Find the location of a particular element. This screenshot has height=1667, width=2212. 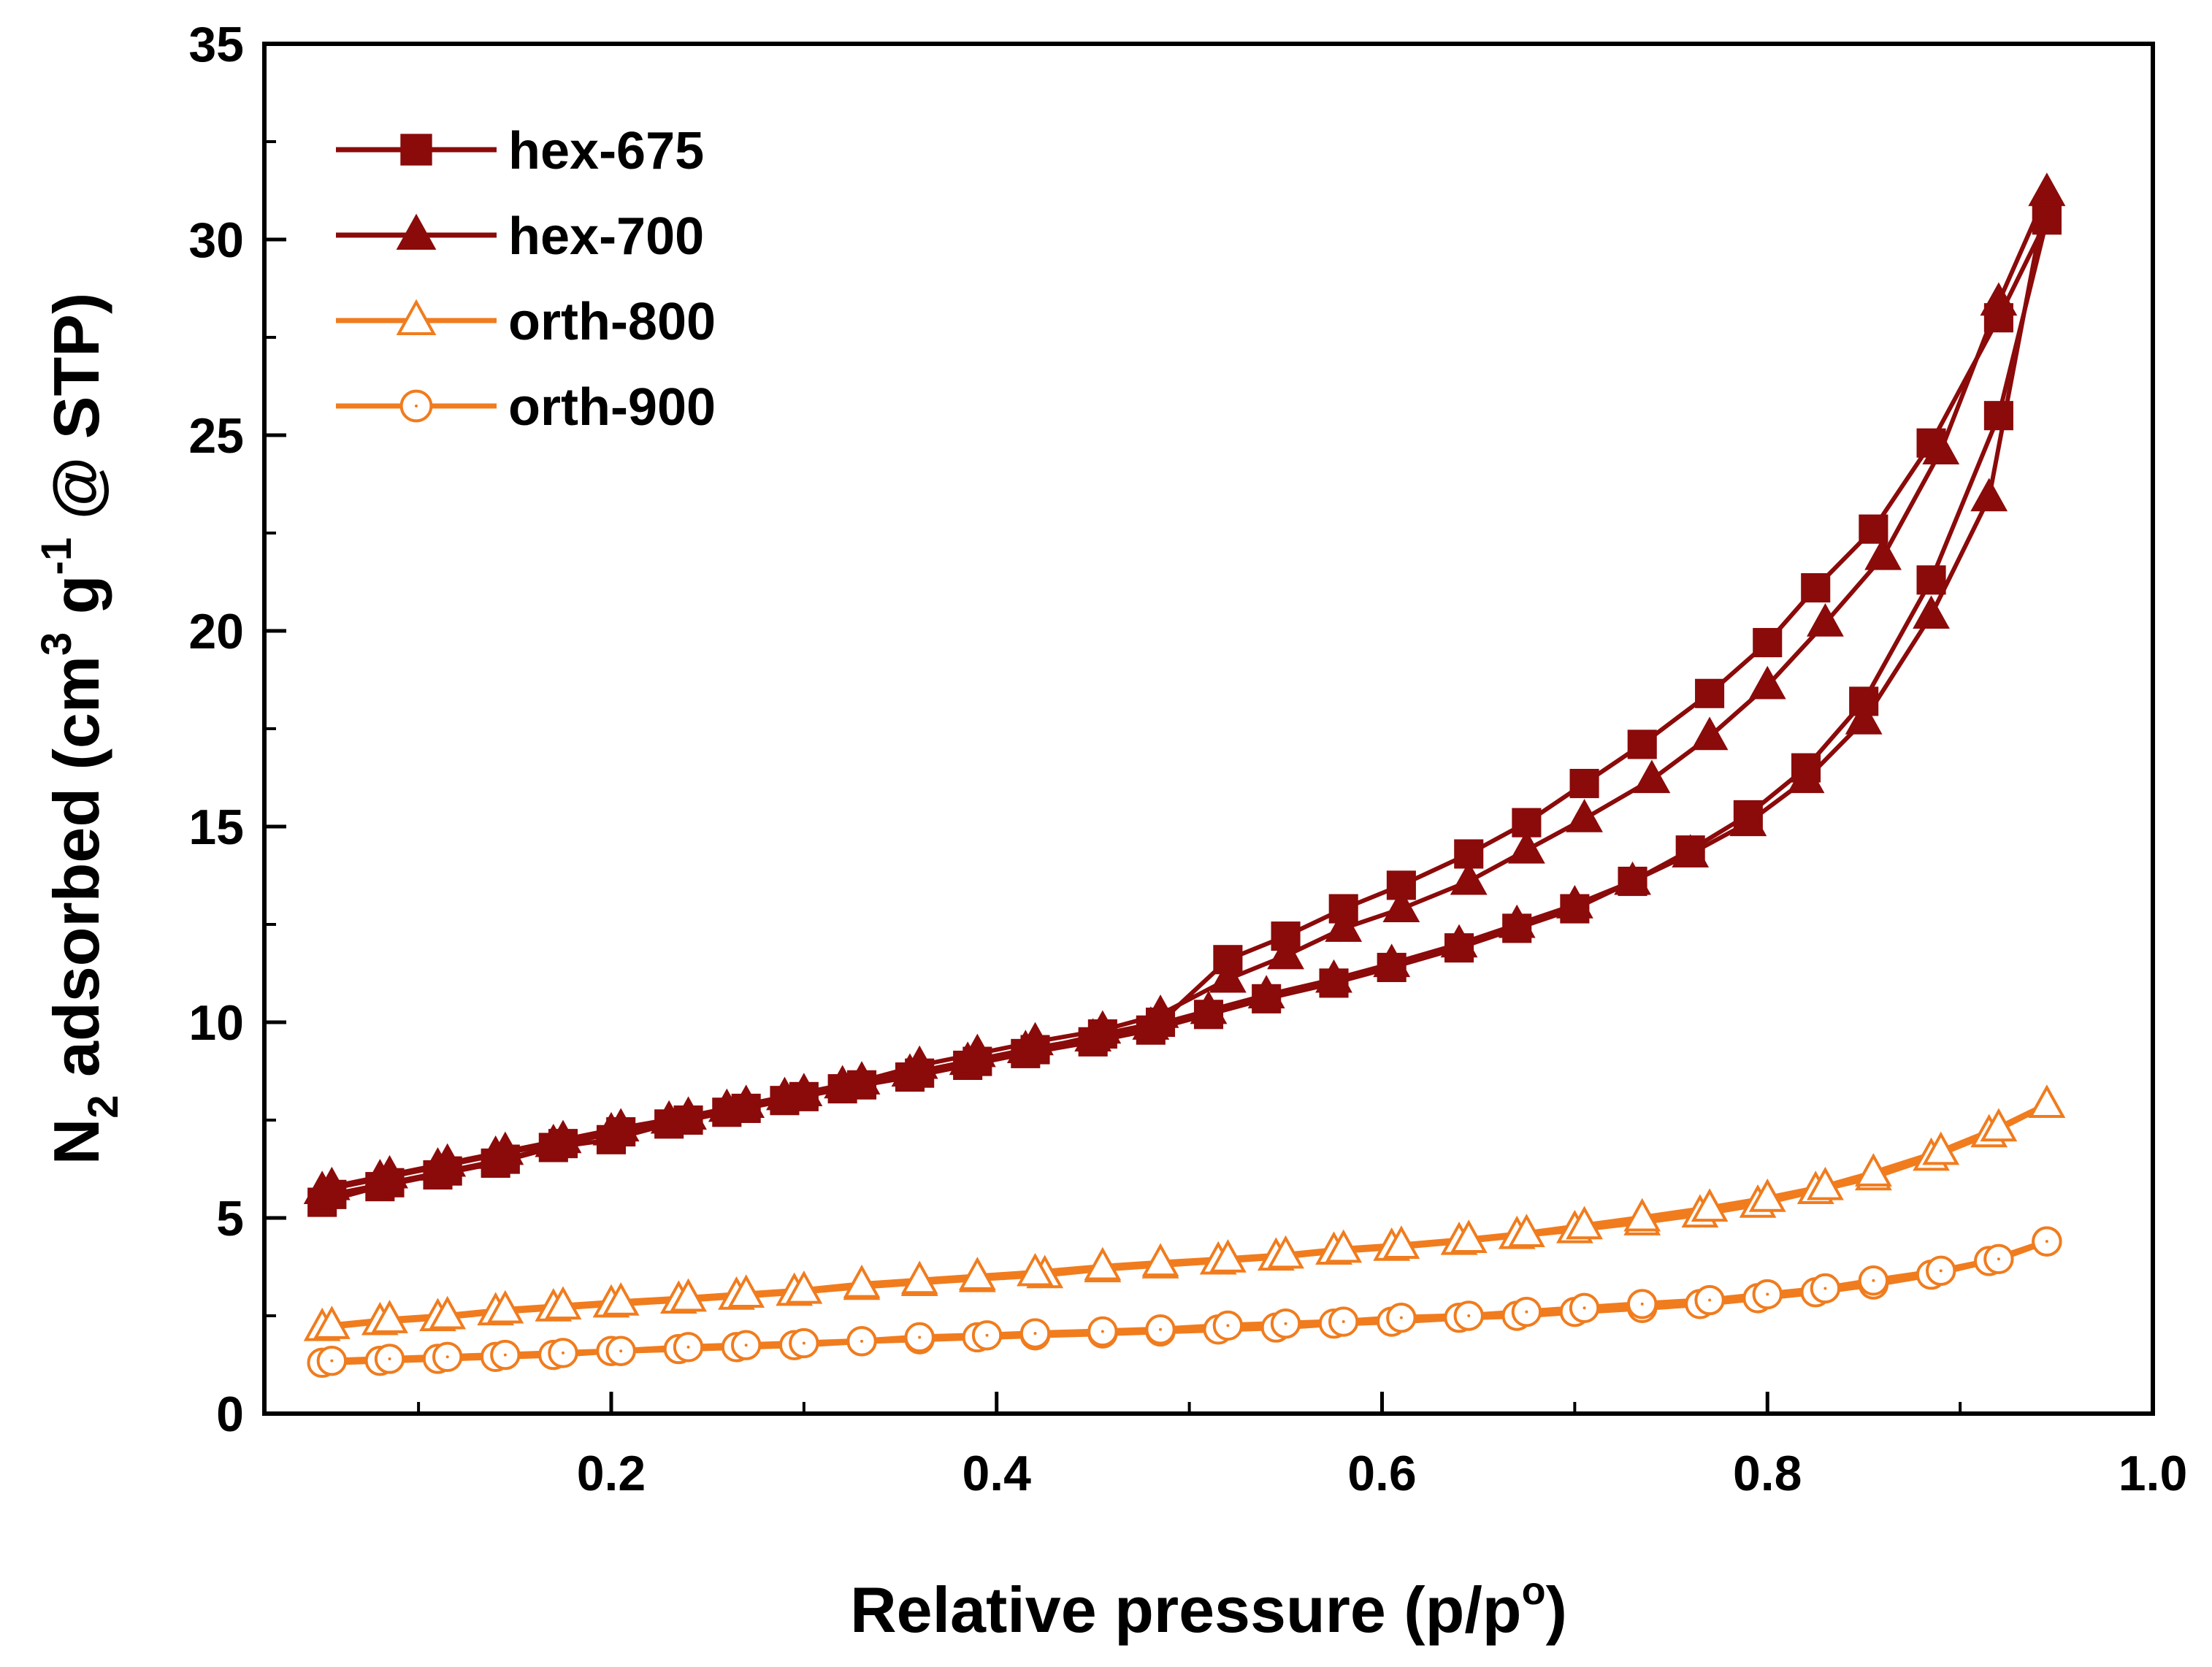

y-tick-label: 20 is located at coordinates (216, 631).